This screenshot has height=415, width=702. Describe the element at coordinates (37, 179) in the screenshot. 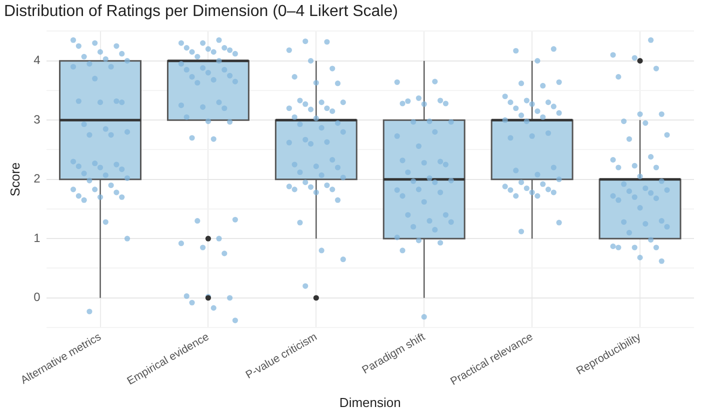

I see `y-tick-label: 2` at that location.